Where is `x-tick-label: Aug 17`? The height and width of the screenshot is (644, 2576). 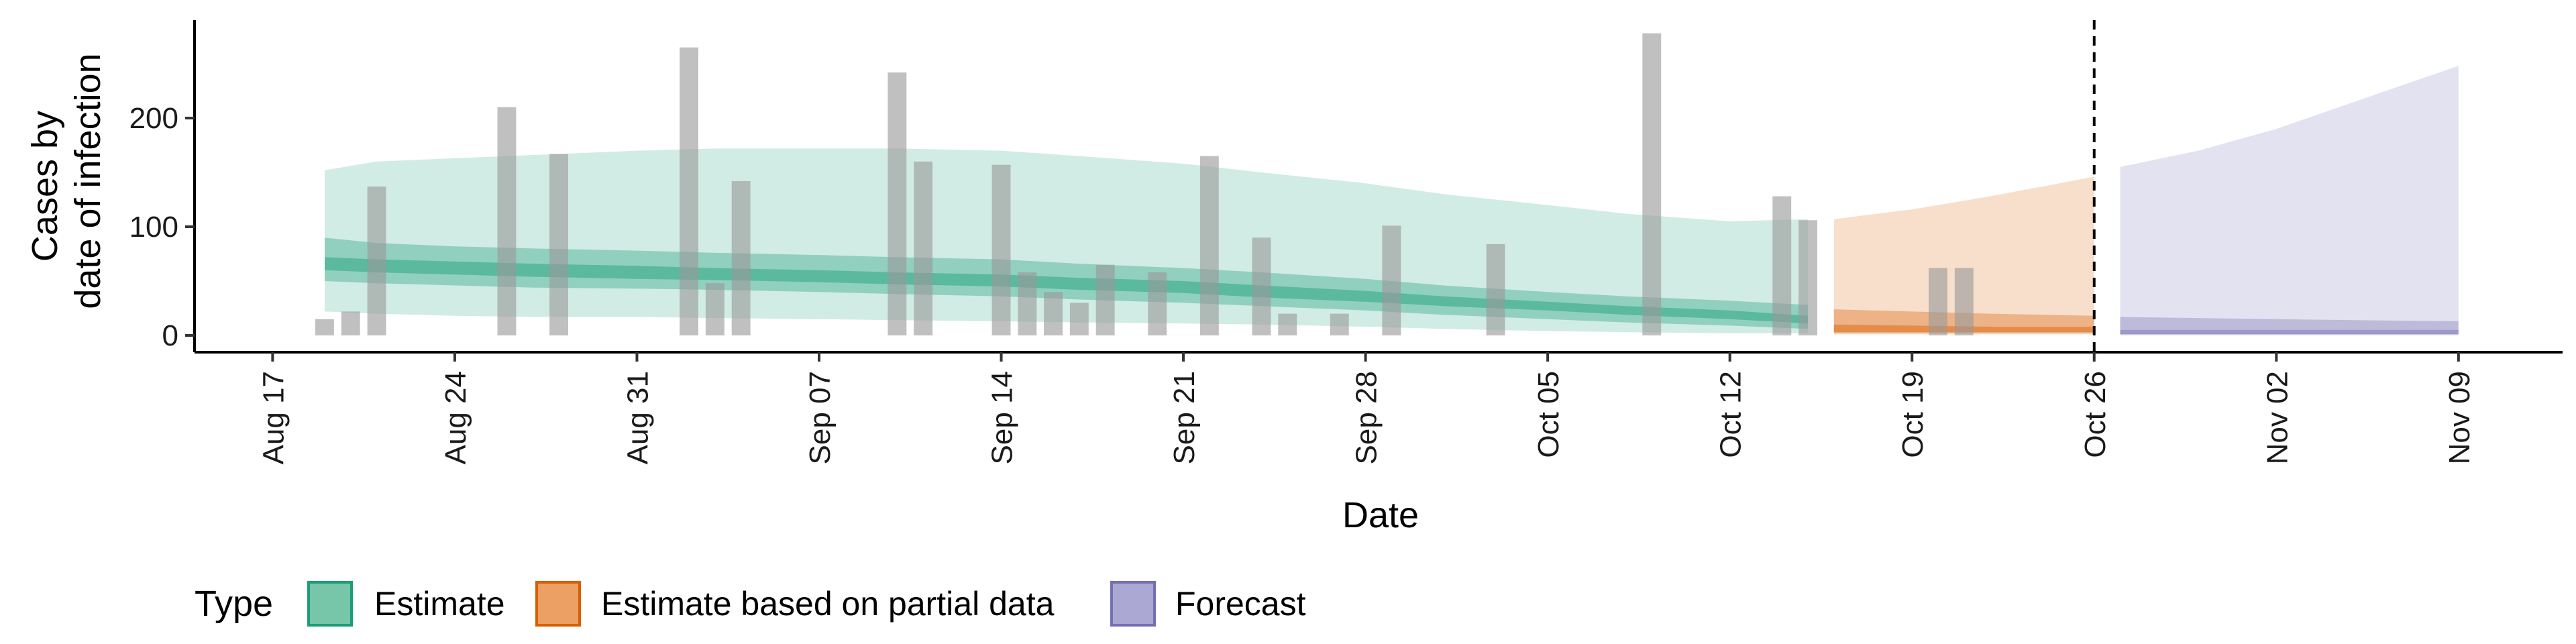 x-tick-label: Aug 17 is located at coordinates (273, 417).